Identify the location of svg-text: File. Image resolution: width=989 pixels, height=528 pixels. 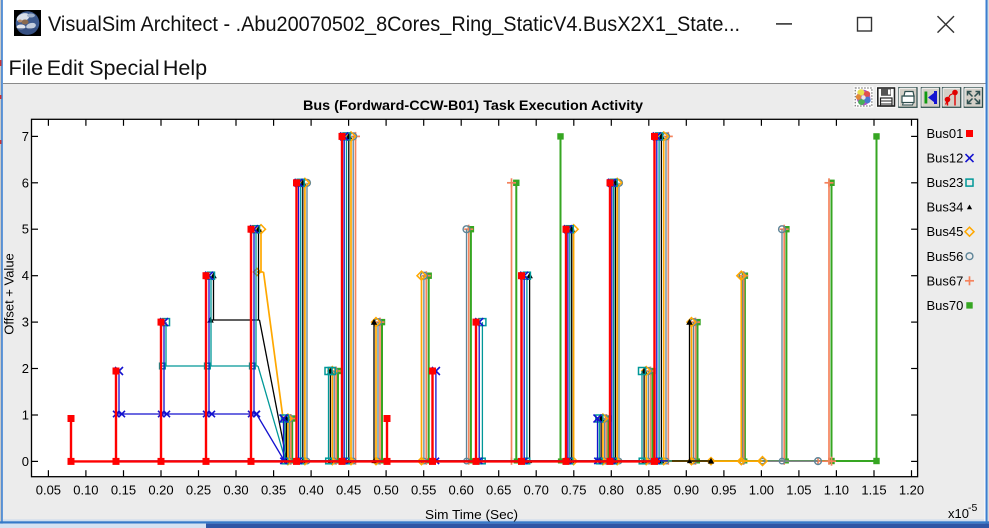
(26, 68).